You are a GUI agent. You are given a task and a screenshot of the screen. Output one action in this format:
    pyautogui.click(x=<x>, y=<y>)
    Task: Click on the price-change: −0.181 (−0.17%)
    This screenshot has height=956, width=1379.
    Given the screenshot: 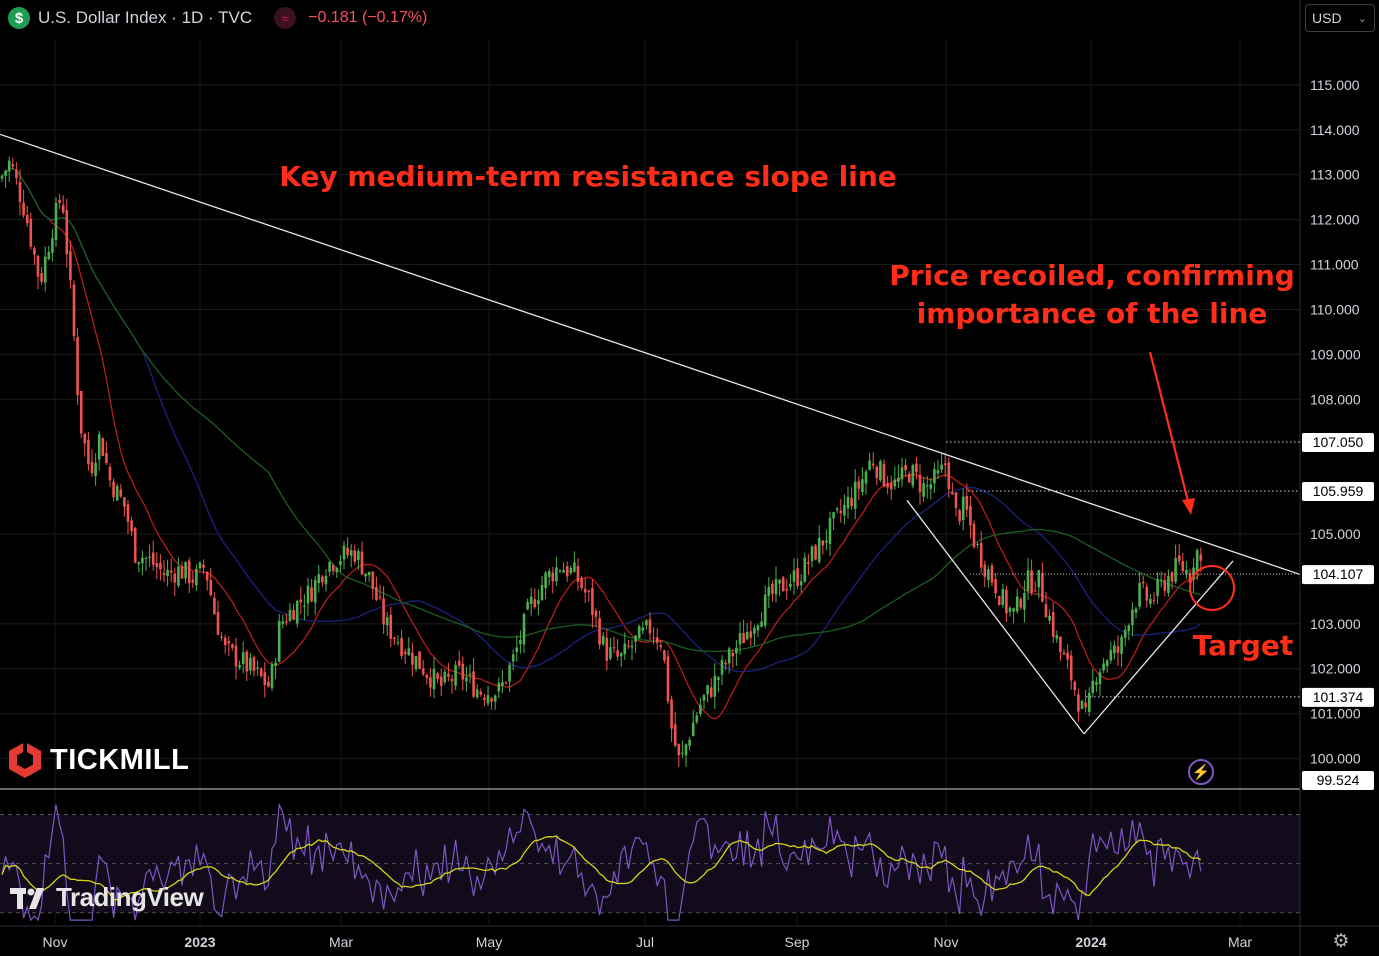 What is the action you would take?
    pyautogui.click(x=368, y=17)
    